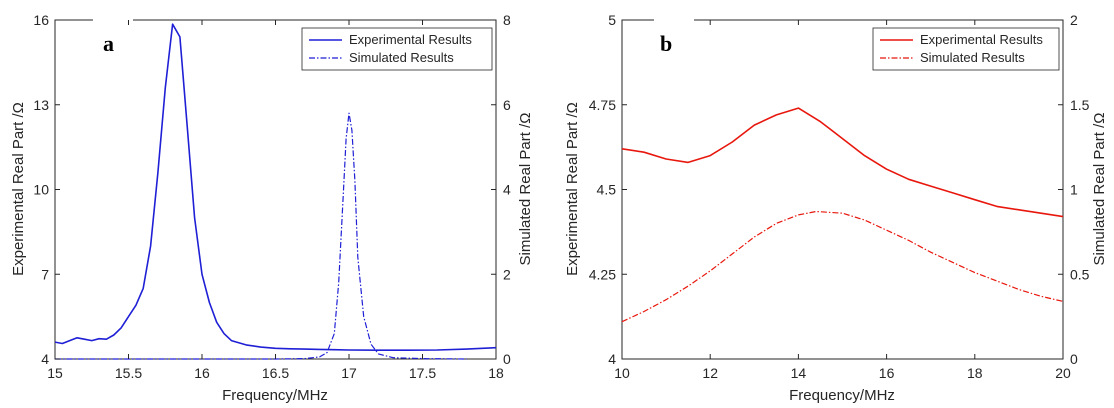  Describe the element at coordinates (275, 373) in the screenshot. I see `x-tick-label: 16.5` at that location.